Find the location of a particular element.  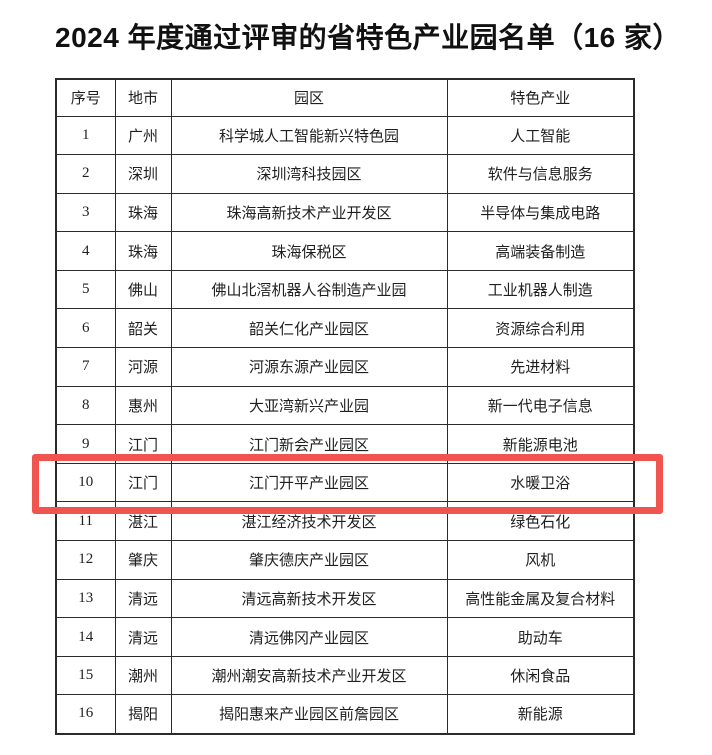

table-row: 12 肇庆 肇庆德庆产业园区 风机 is located at coordinates (345, 560).